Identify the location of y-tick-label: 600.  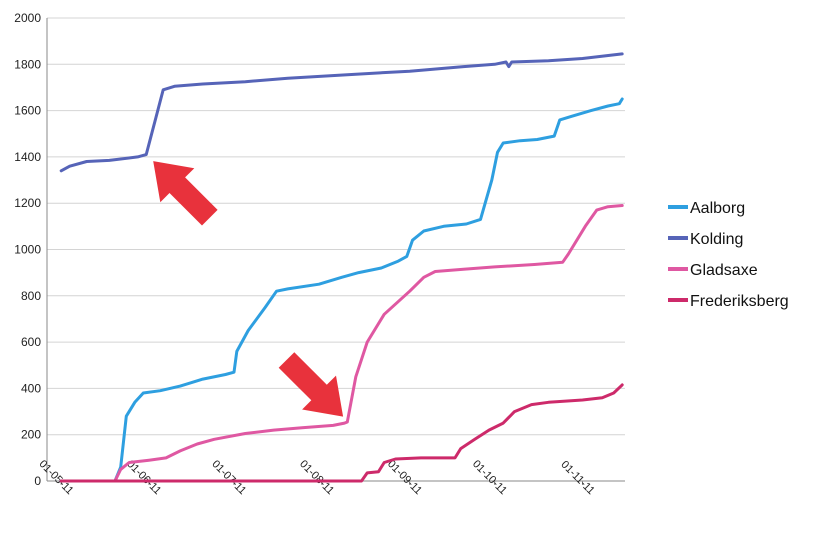
(31, 342).